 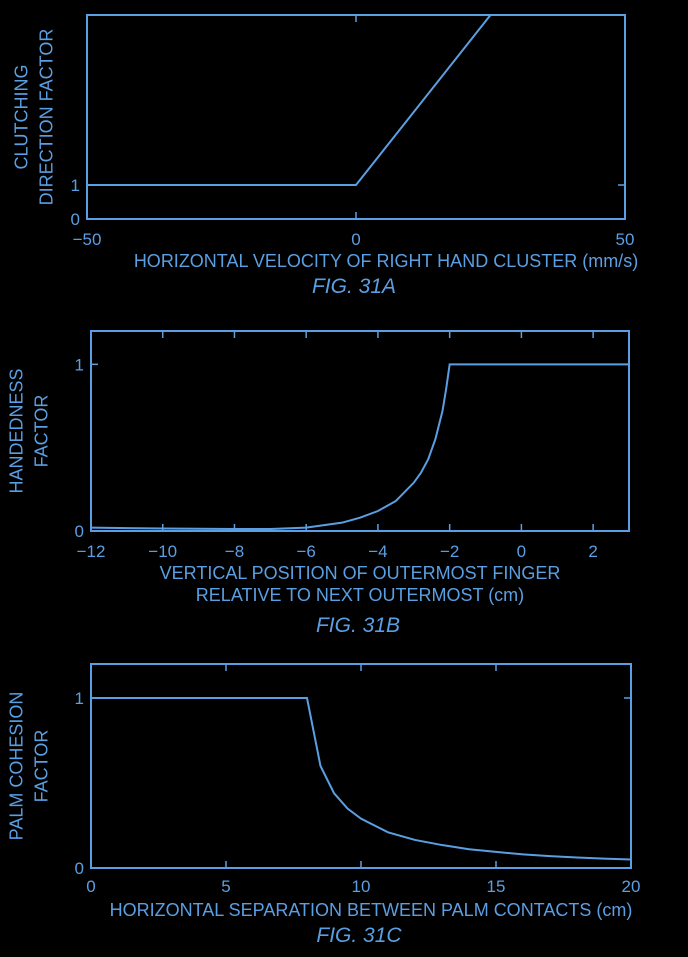 I want to click on x-tick-label: −2, so click(x=449, y=551).